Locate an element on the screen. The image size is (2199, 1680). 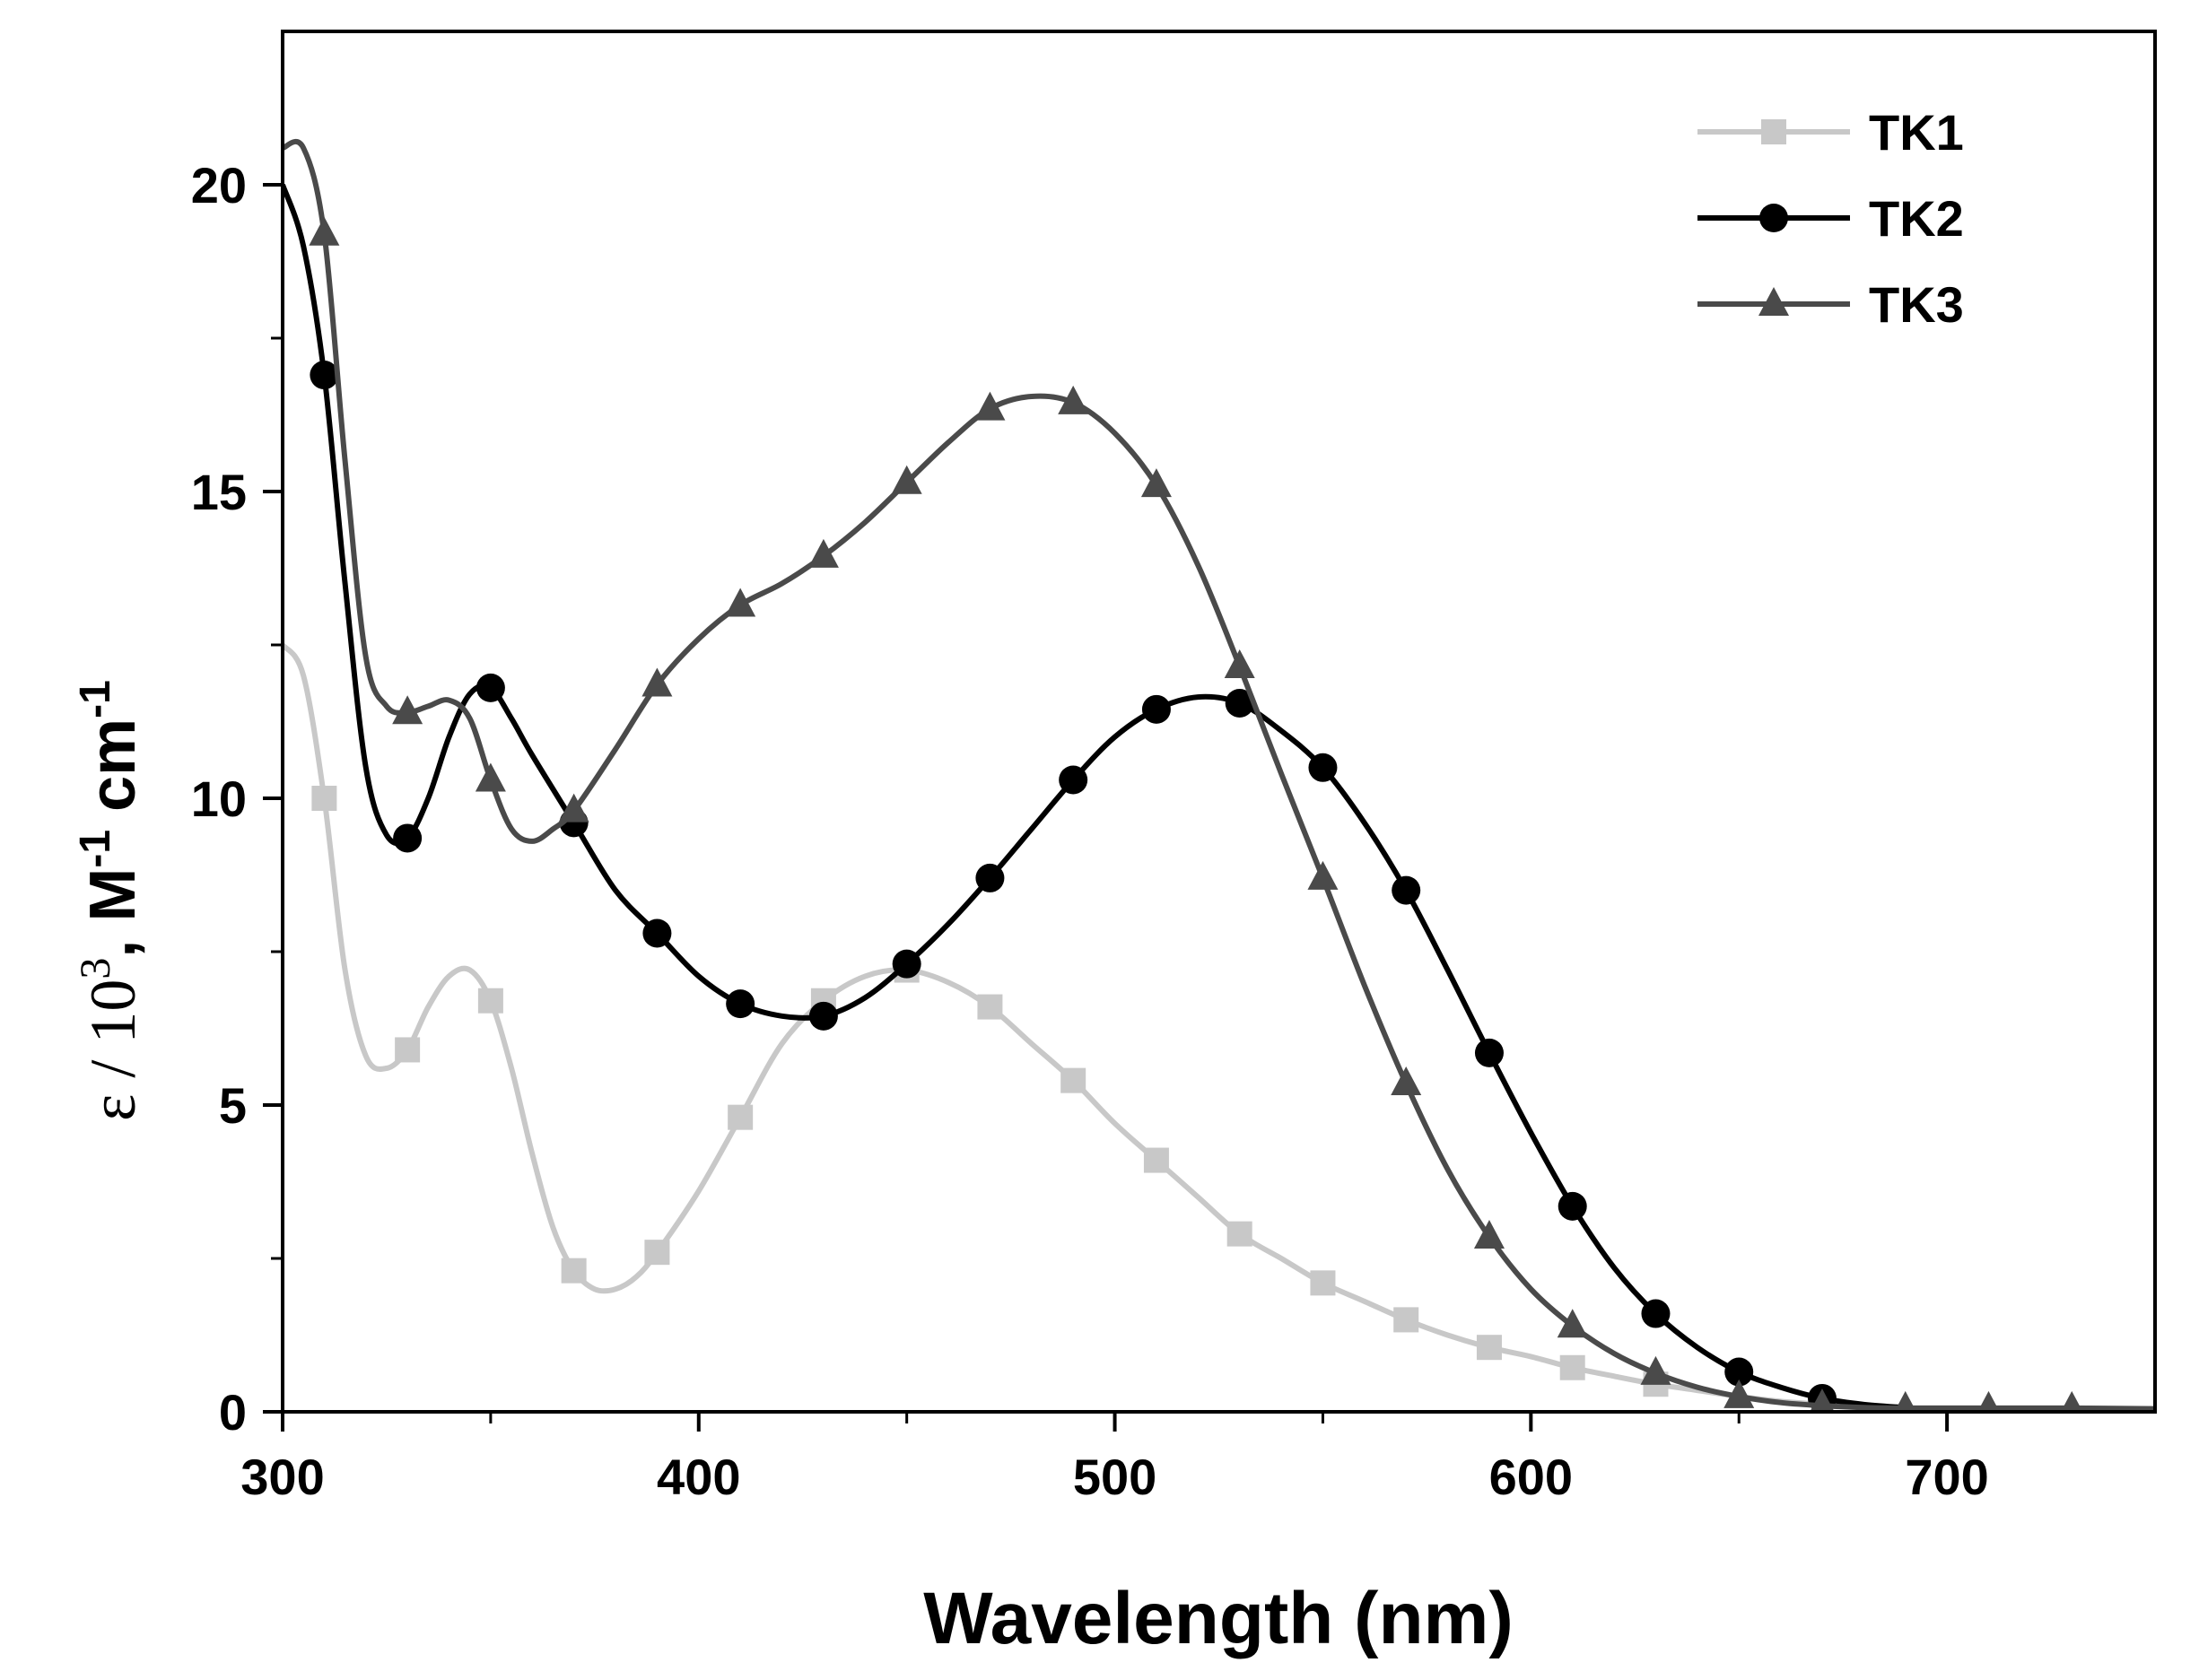
x-tick-label: 700 is located at coordinates (1946, 1477).